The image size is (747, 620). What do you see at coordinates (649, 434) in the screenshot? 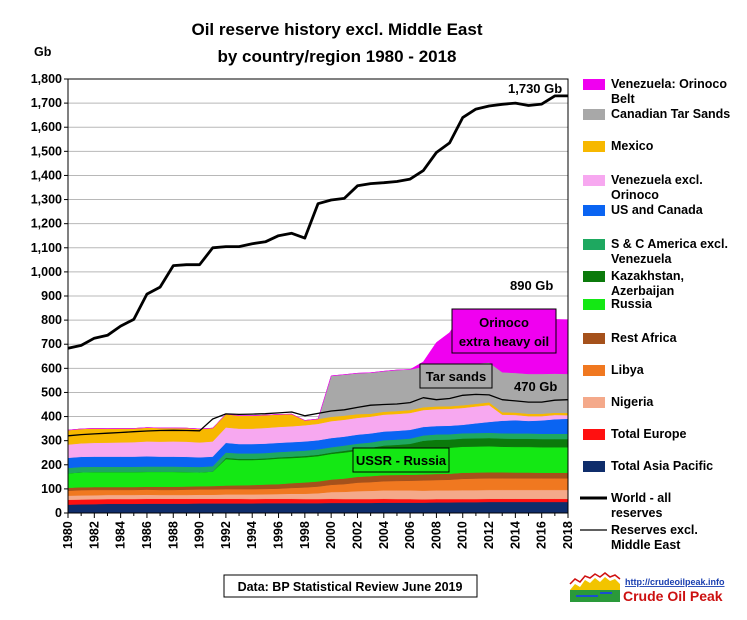
I see `legend-label-total-europe: Total Europe` at bounding box center [649, 434].